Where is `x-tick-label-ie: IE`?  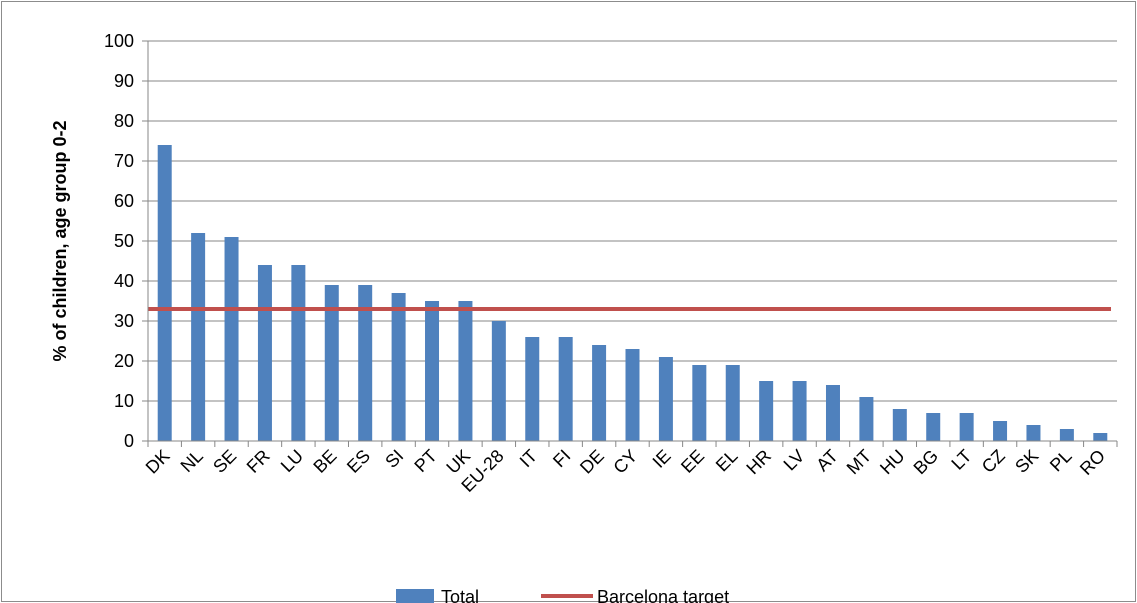
x-tick-label-ie: IE is located at coordinates (662, 459).